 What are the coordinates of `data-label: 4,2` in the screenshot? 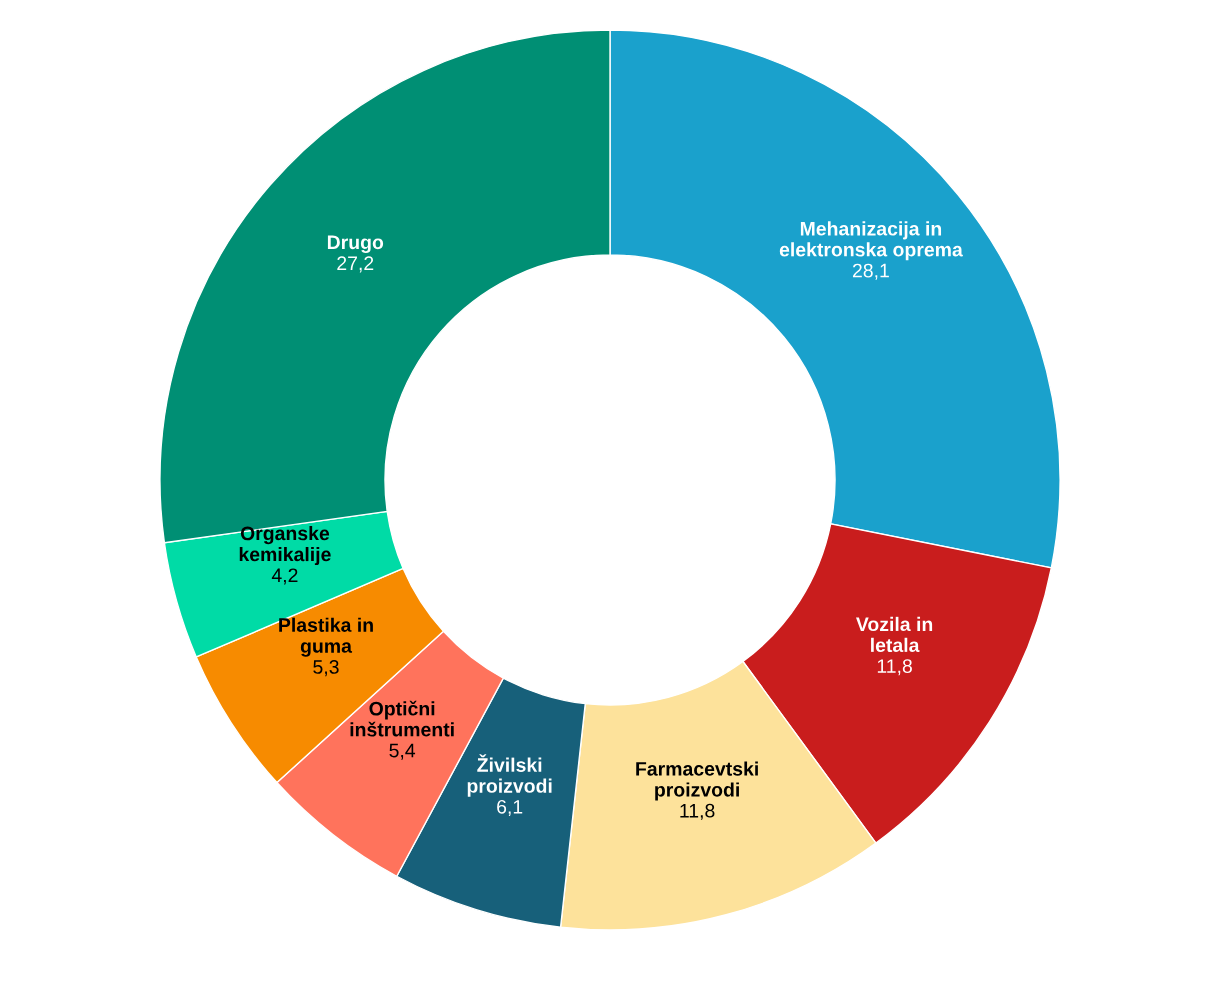 It's located at (284, 576).